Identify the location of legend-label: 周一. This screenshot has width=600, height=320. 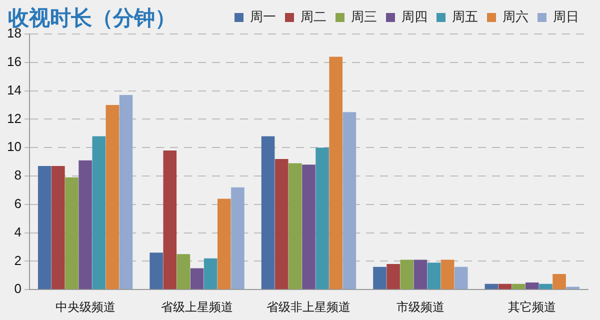
(263, 17).